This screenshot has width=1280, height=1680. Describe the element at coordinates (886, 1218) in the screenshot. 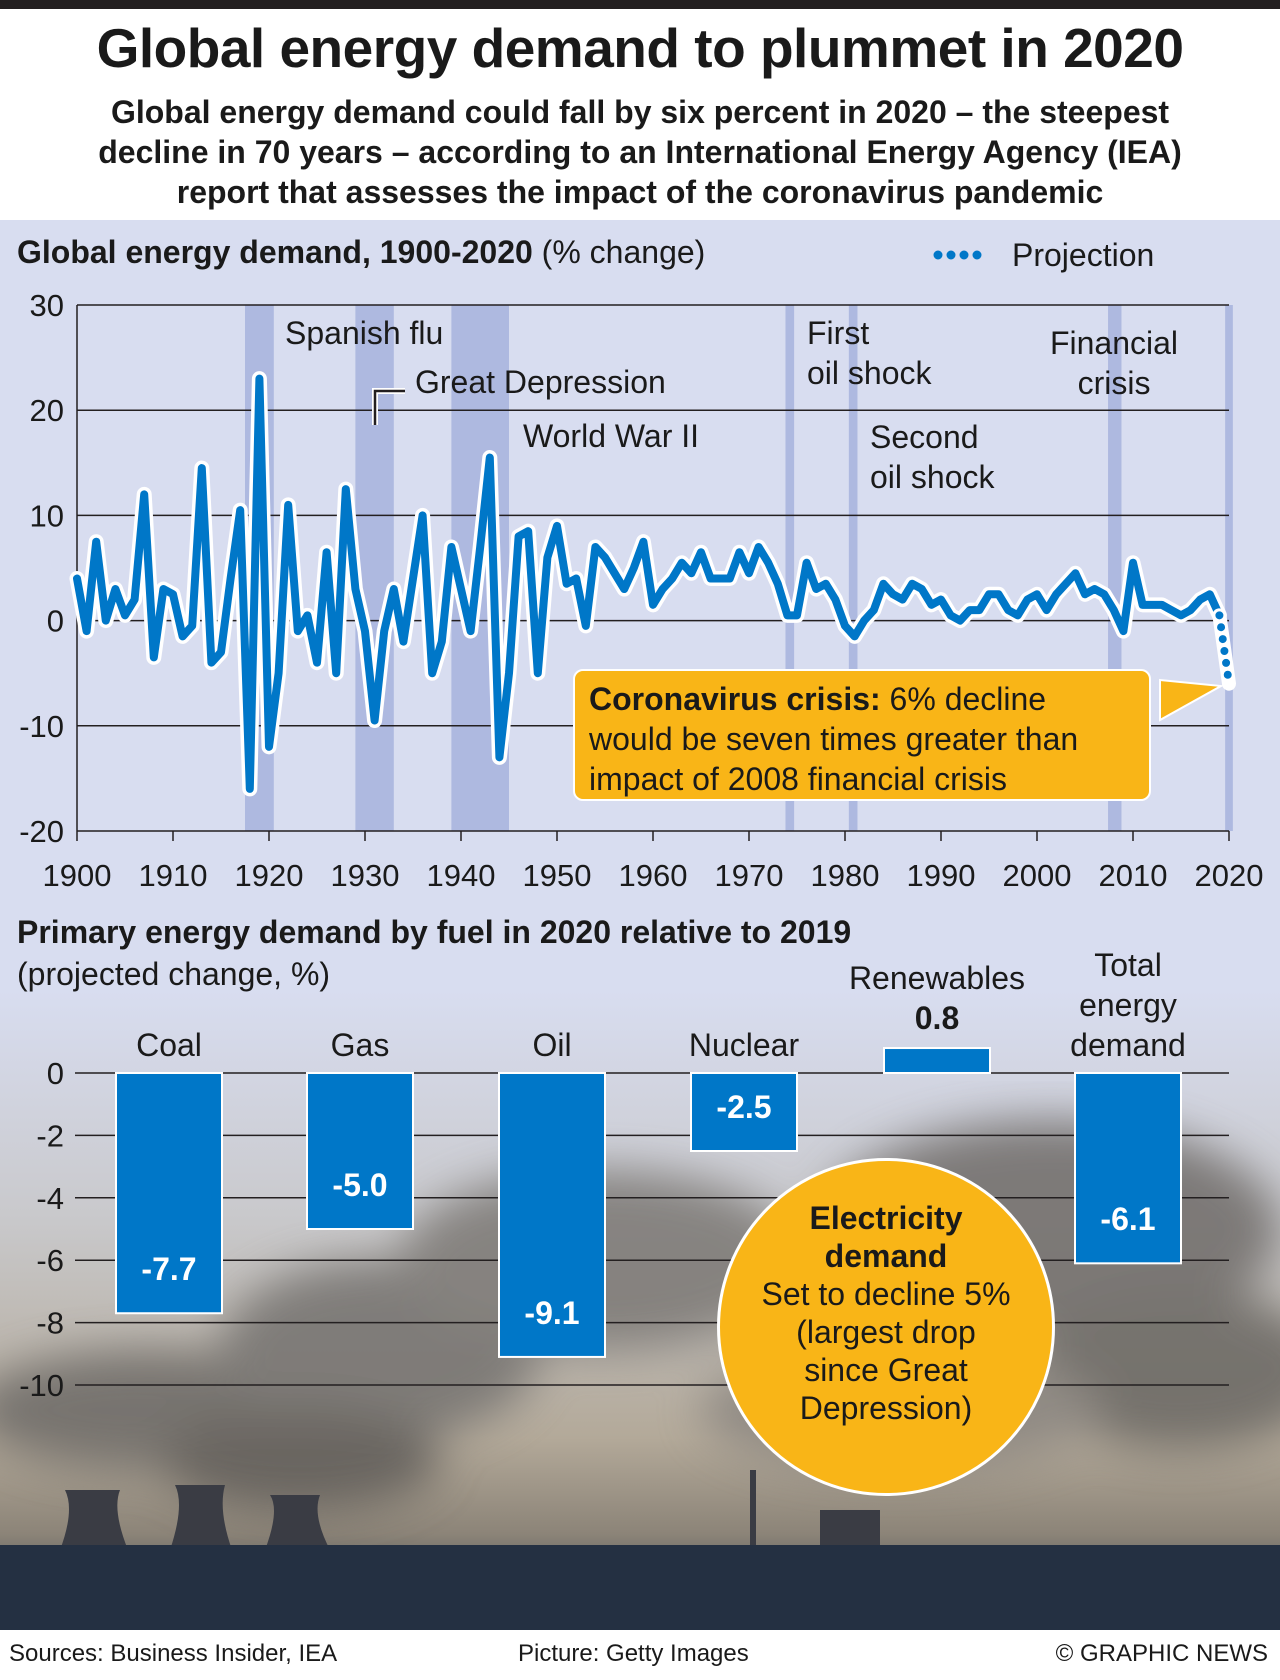

I see `electricity-title-line: Electricity` at that location.